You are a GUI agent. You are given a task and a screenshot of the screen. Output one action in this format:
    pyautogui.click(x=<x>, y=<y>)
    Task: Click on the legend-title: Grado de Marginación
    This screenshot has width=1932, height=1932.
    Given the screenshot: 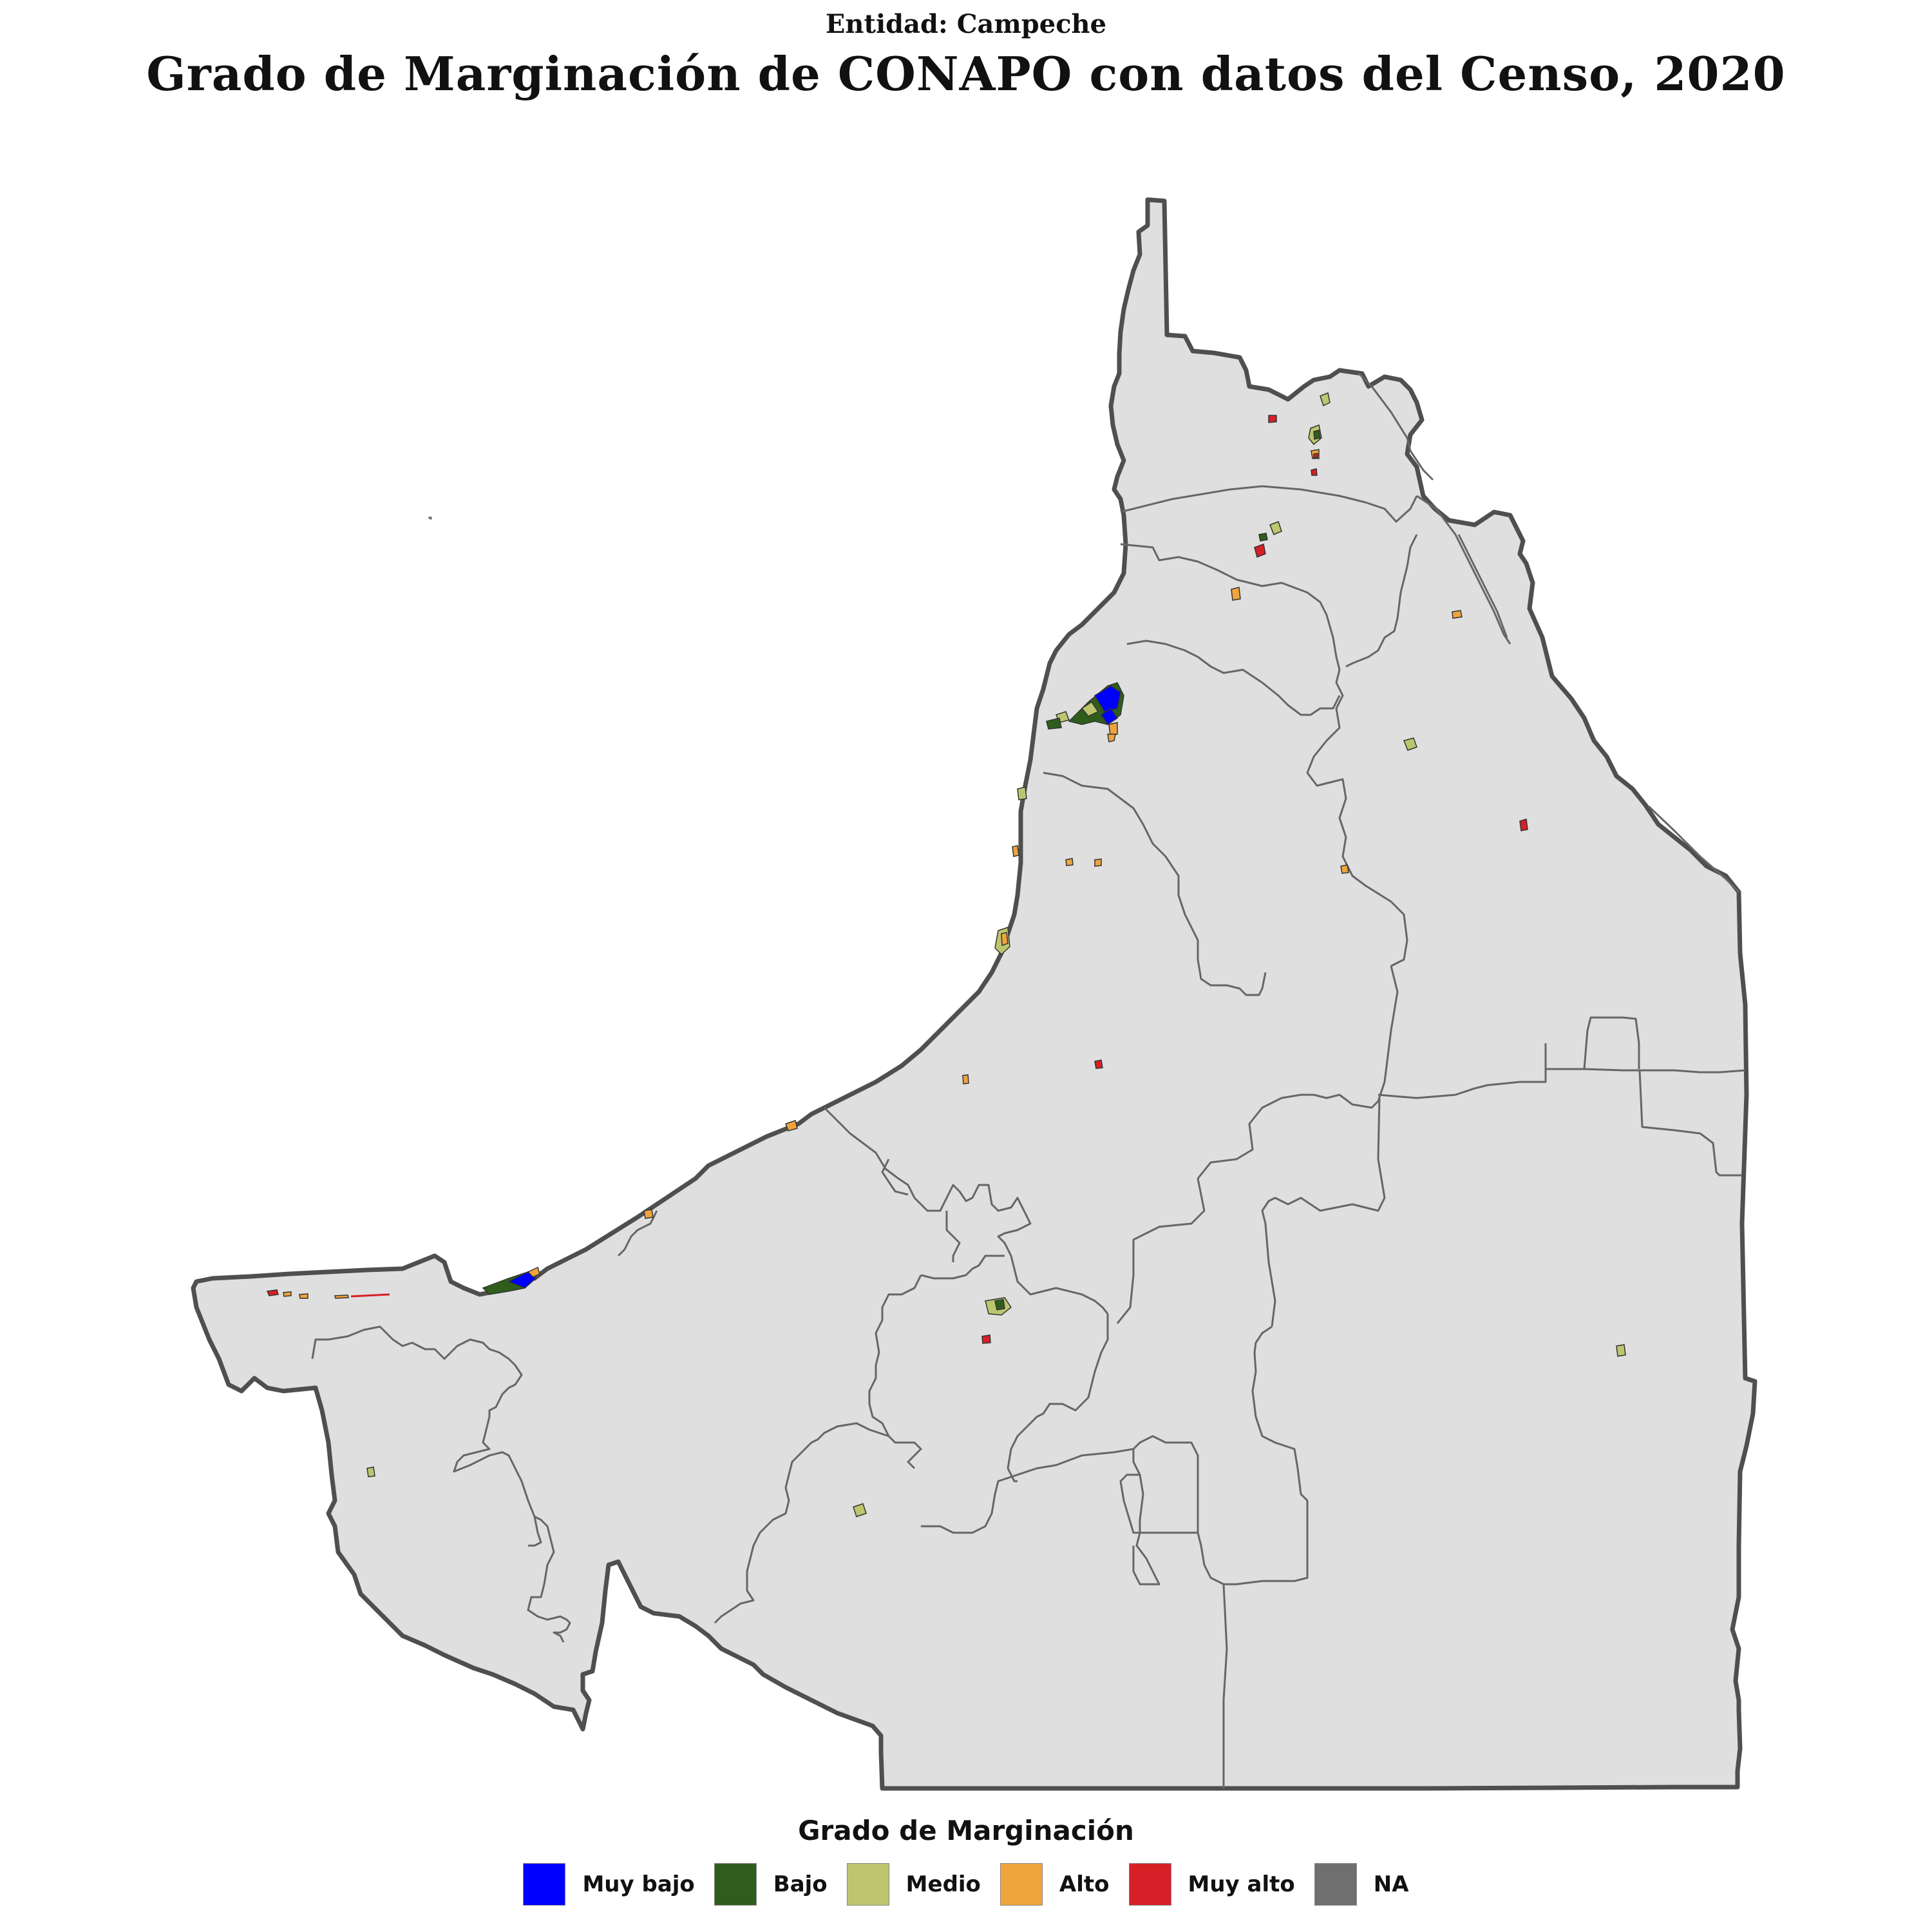 What is the action you would take?
    pyautogui.click(x=966, y=1830)
    